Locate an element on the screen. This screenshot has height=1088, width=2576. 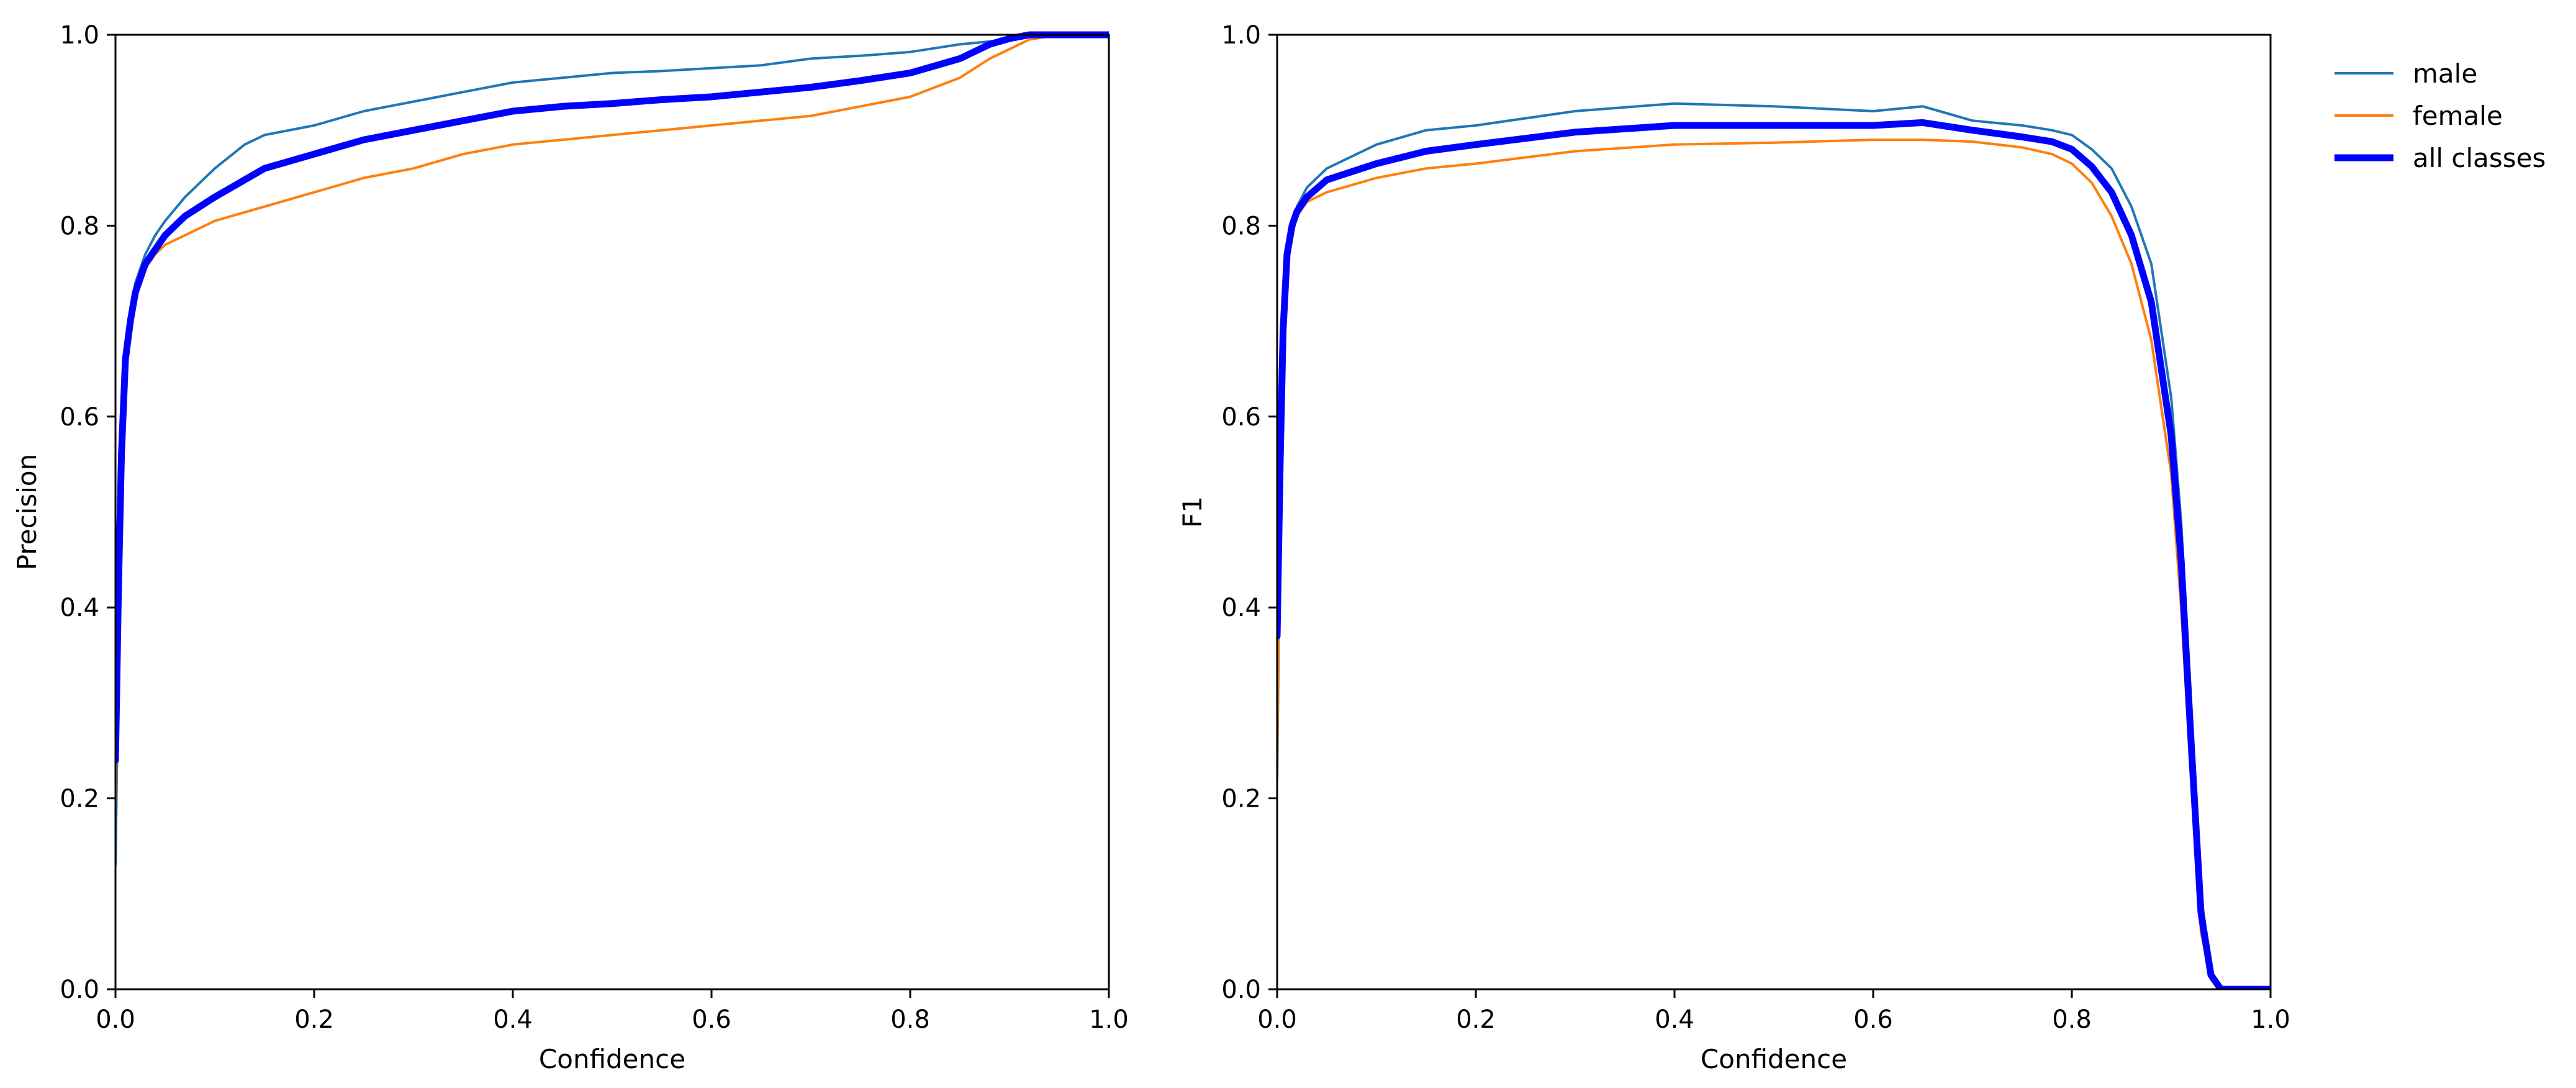
legend-label-male: male is located at coordinates (2445, 73).